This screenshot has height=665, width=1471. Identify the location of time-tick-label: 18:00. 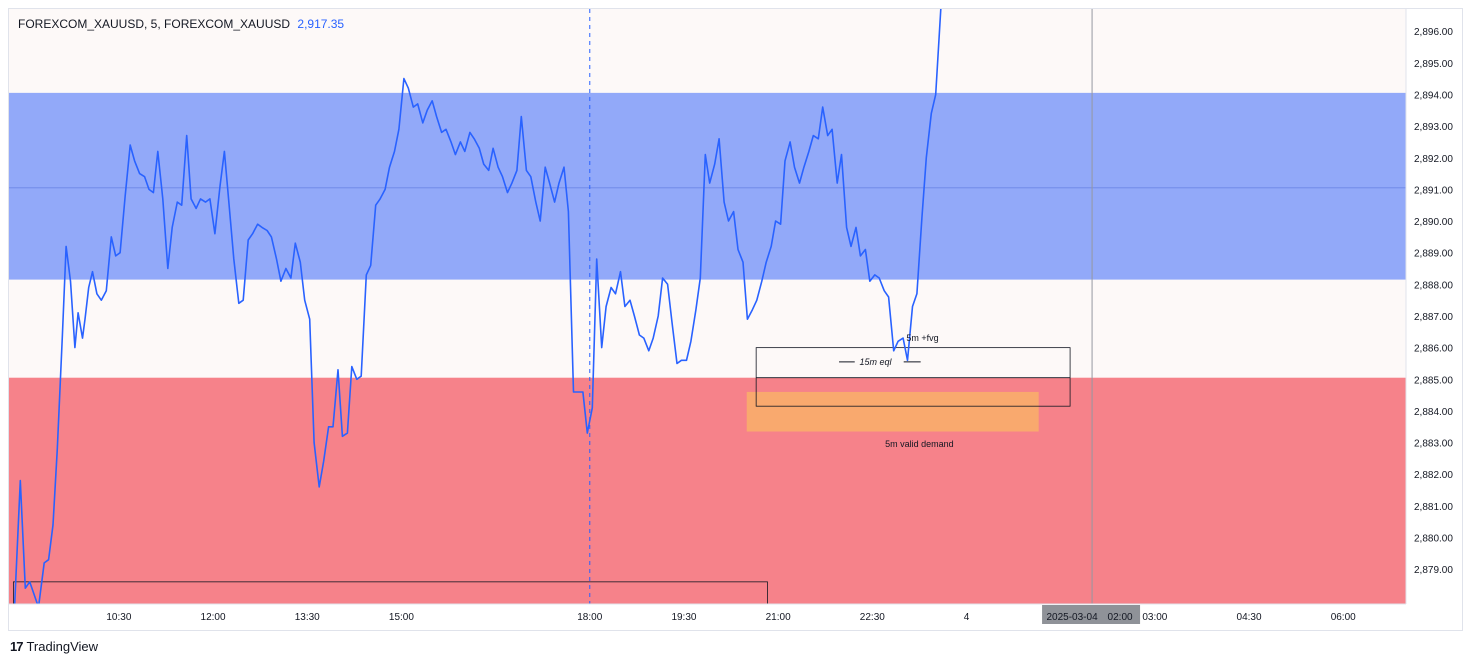
(589, 617).